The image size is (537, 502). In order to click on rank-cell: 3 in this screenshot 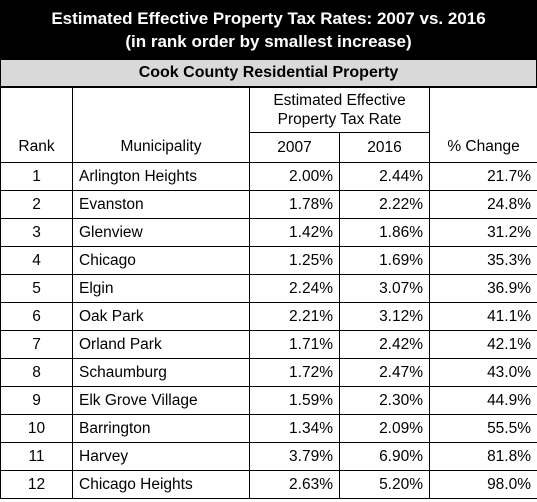, I will do `click(36, 232)`.